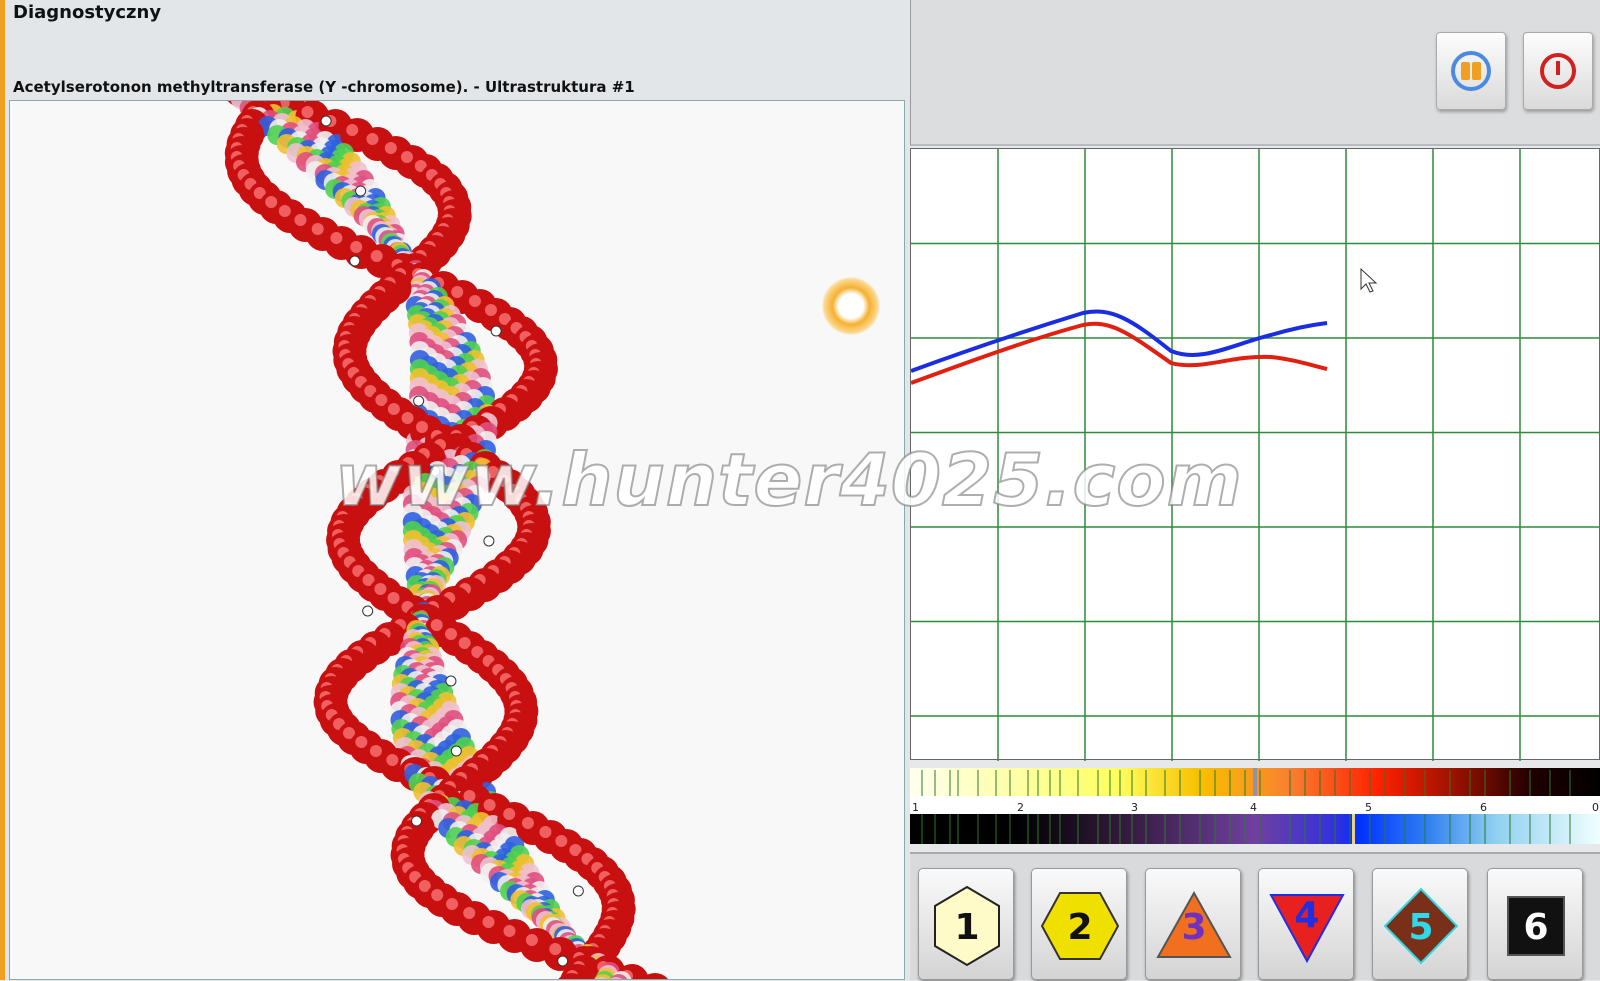  I want to click on level-button-bar: 1 2 3 4 5 6, so click(1255, 916).